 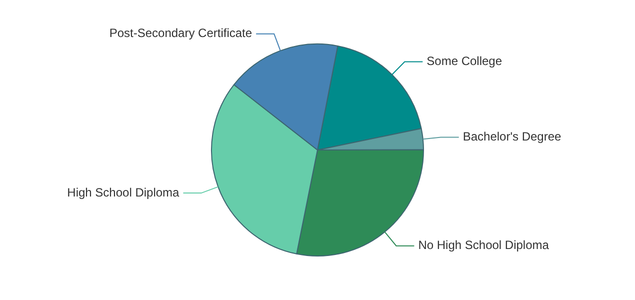 What do you see at coordinates (512, 137) in the screenshot?
I see `slice-label: Bachelor's Degree` at bounding box center [512, 137].